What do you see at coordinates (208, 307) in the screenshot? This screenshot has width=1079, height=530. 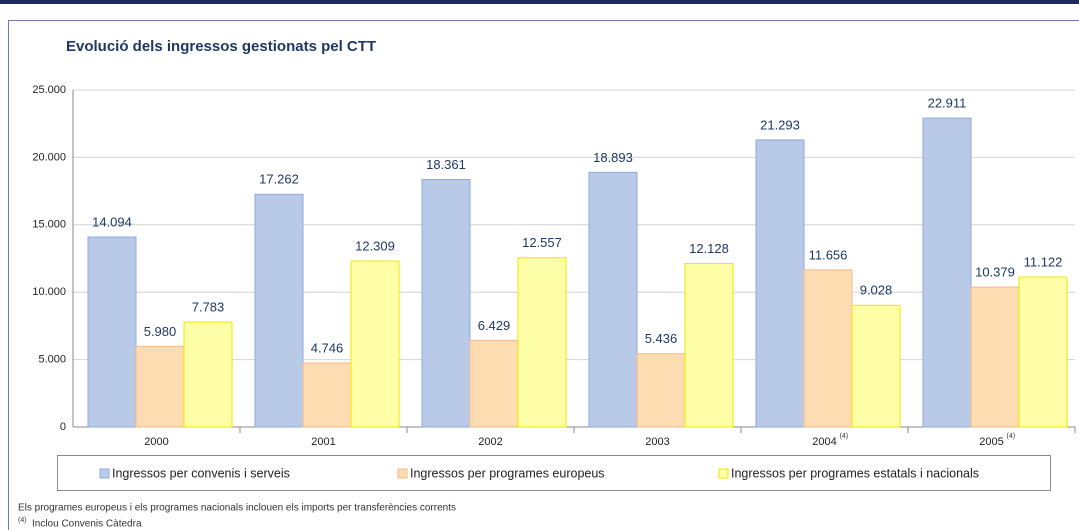 I see `data-label: 7.783` at bounding box center [208, 307].